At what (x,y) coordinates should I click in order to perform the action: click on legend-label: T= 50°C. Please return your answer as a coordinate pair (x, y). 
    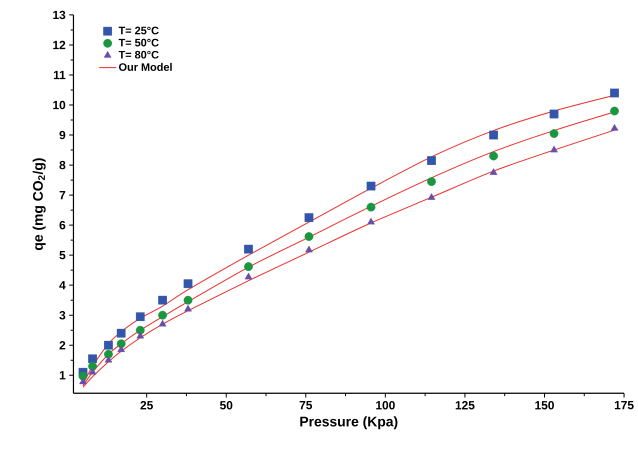
    Looking at the image, I should click on (138, 42).